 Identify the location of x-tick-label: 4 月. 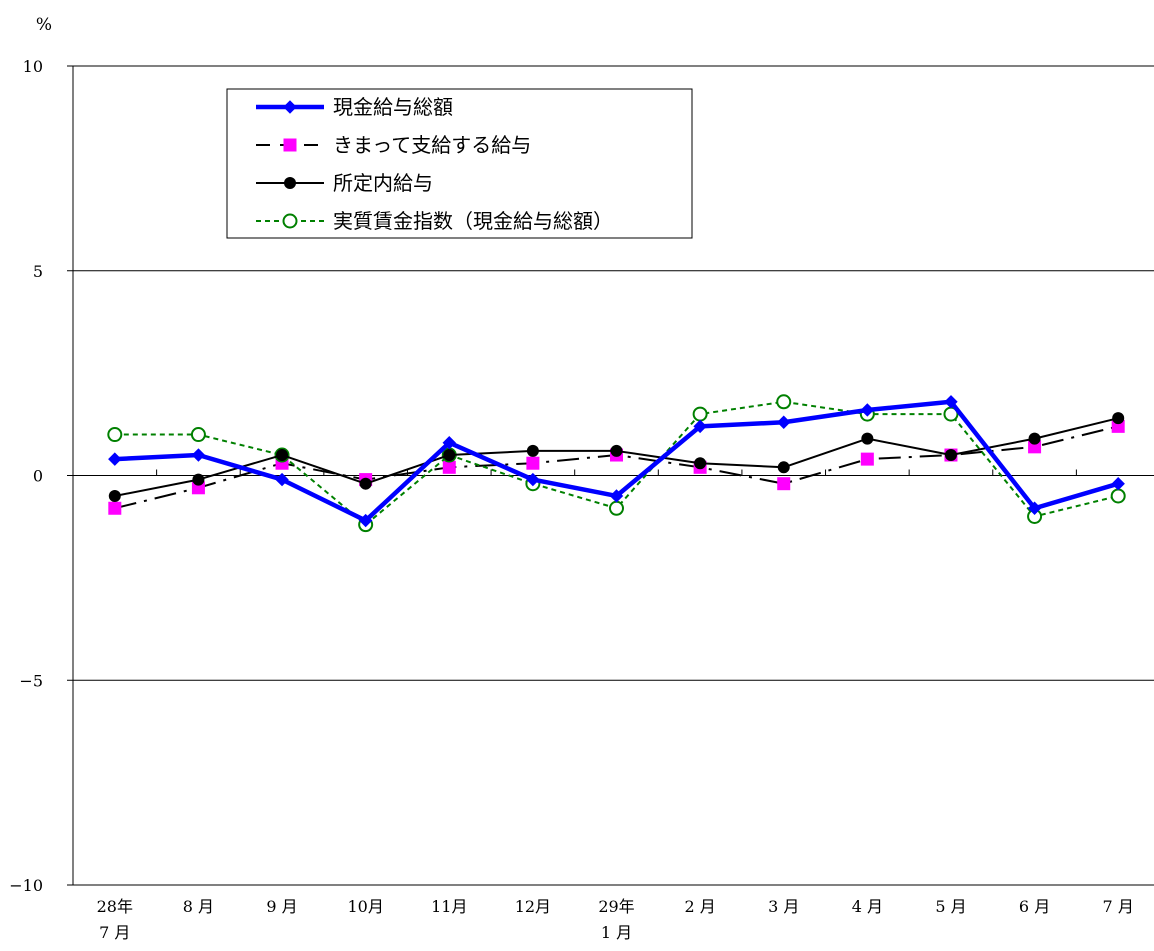
(867, 906).